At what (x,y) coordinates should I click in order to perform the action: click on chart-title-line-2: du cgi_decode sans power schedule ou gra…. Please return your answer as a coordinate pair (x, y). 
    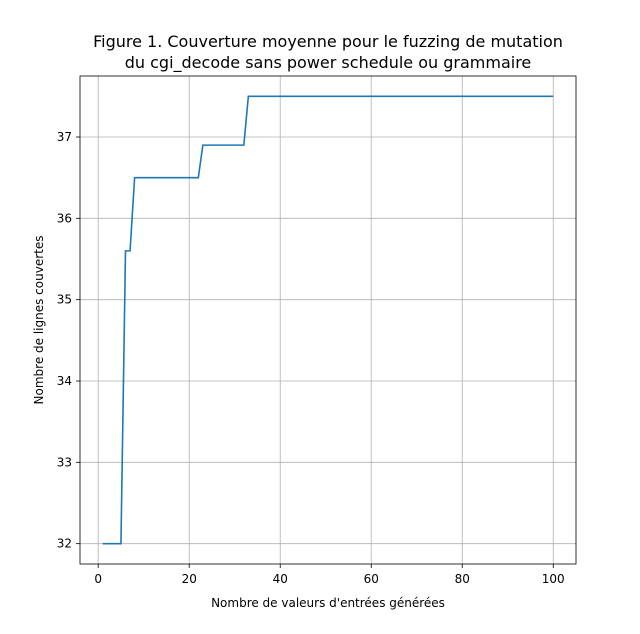
    Looking at the image, I should click on (328, 63).